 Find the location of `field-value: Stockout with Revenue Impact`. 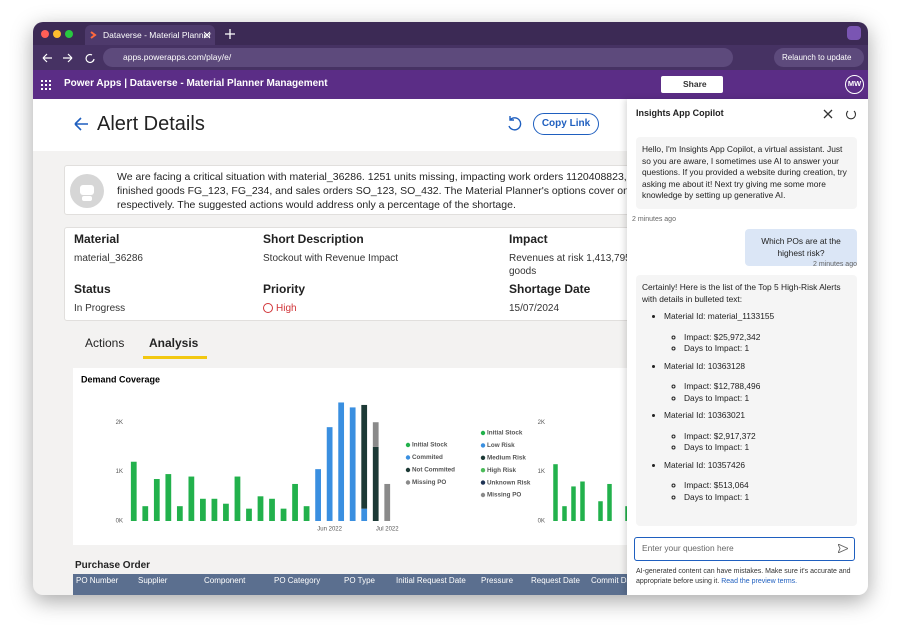

field-value: Stockout with Revenue Impact is located at coordinates (331, 258).